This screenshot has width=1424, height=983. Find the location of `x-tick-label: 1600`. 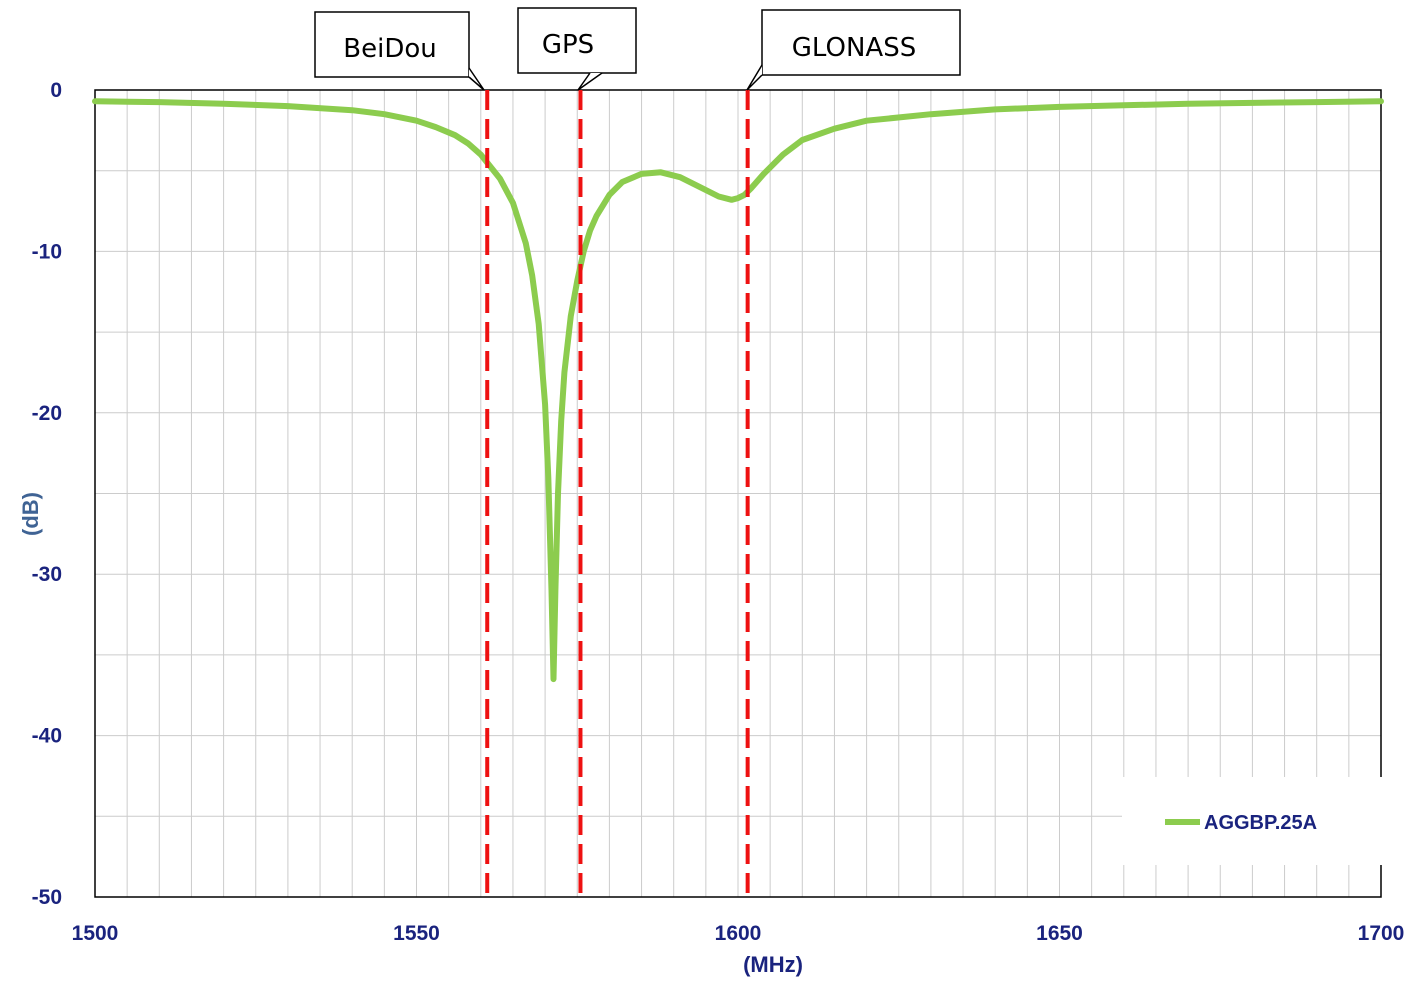

x-tick-label: 1600 is located at coordinates (738, 933).